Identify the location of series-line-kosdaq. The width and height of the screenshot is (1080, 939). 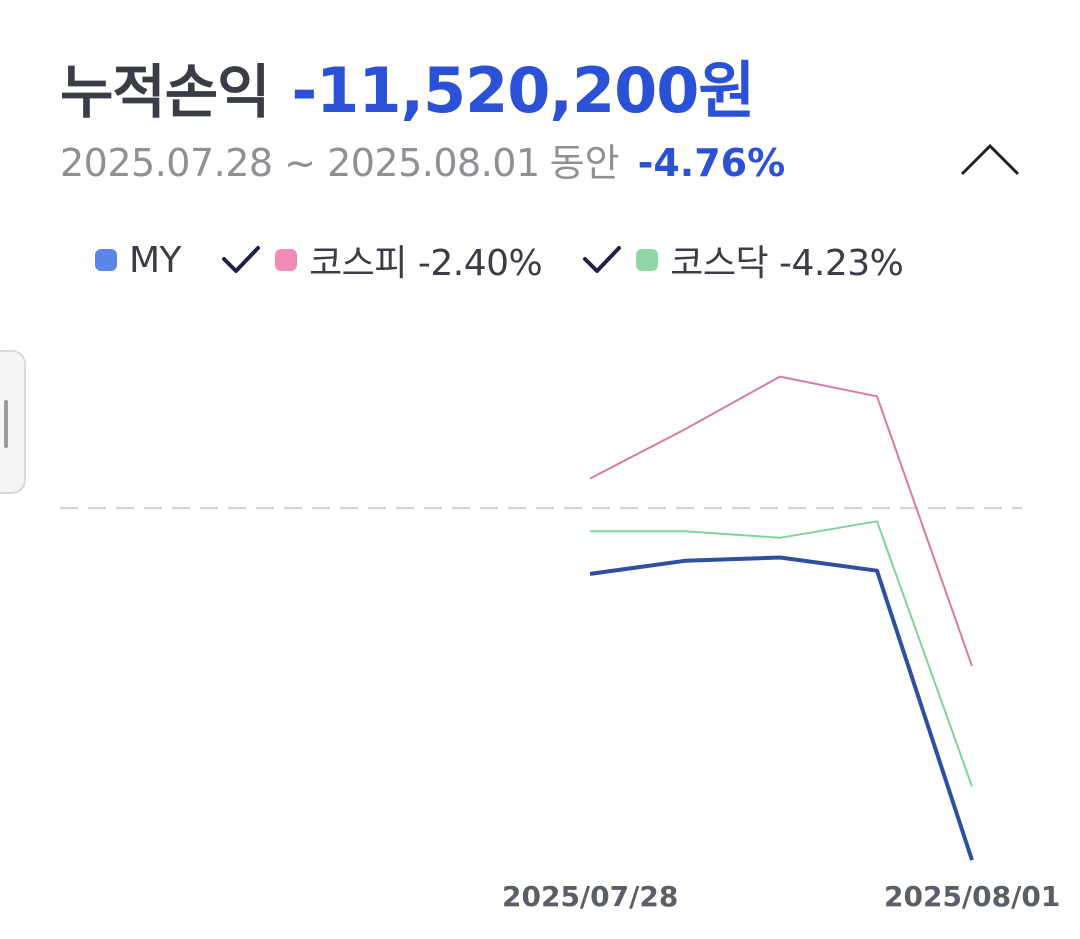
(781, 653).